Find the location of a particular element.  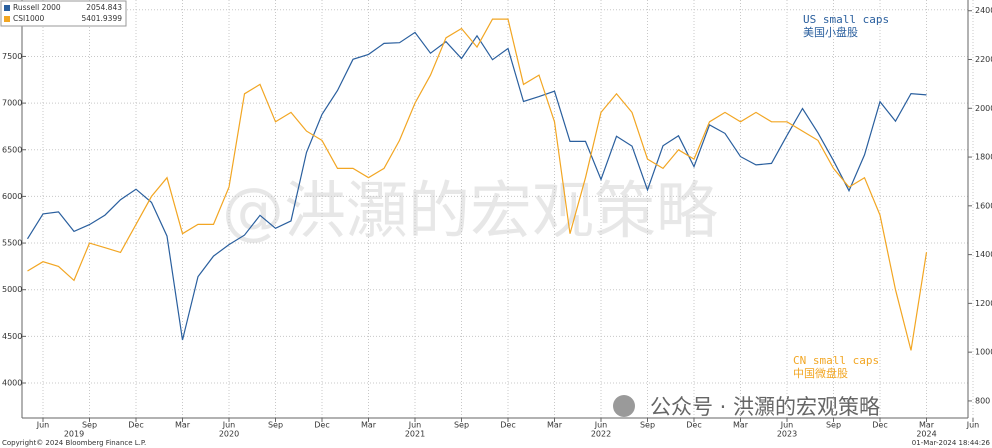

wechat-icon is located at coordinates (624, 406).